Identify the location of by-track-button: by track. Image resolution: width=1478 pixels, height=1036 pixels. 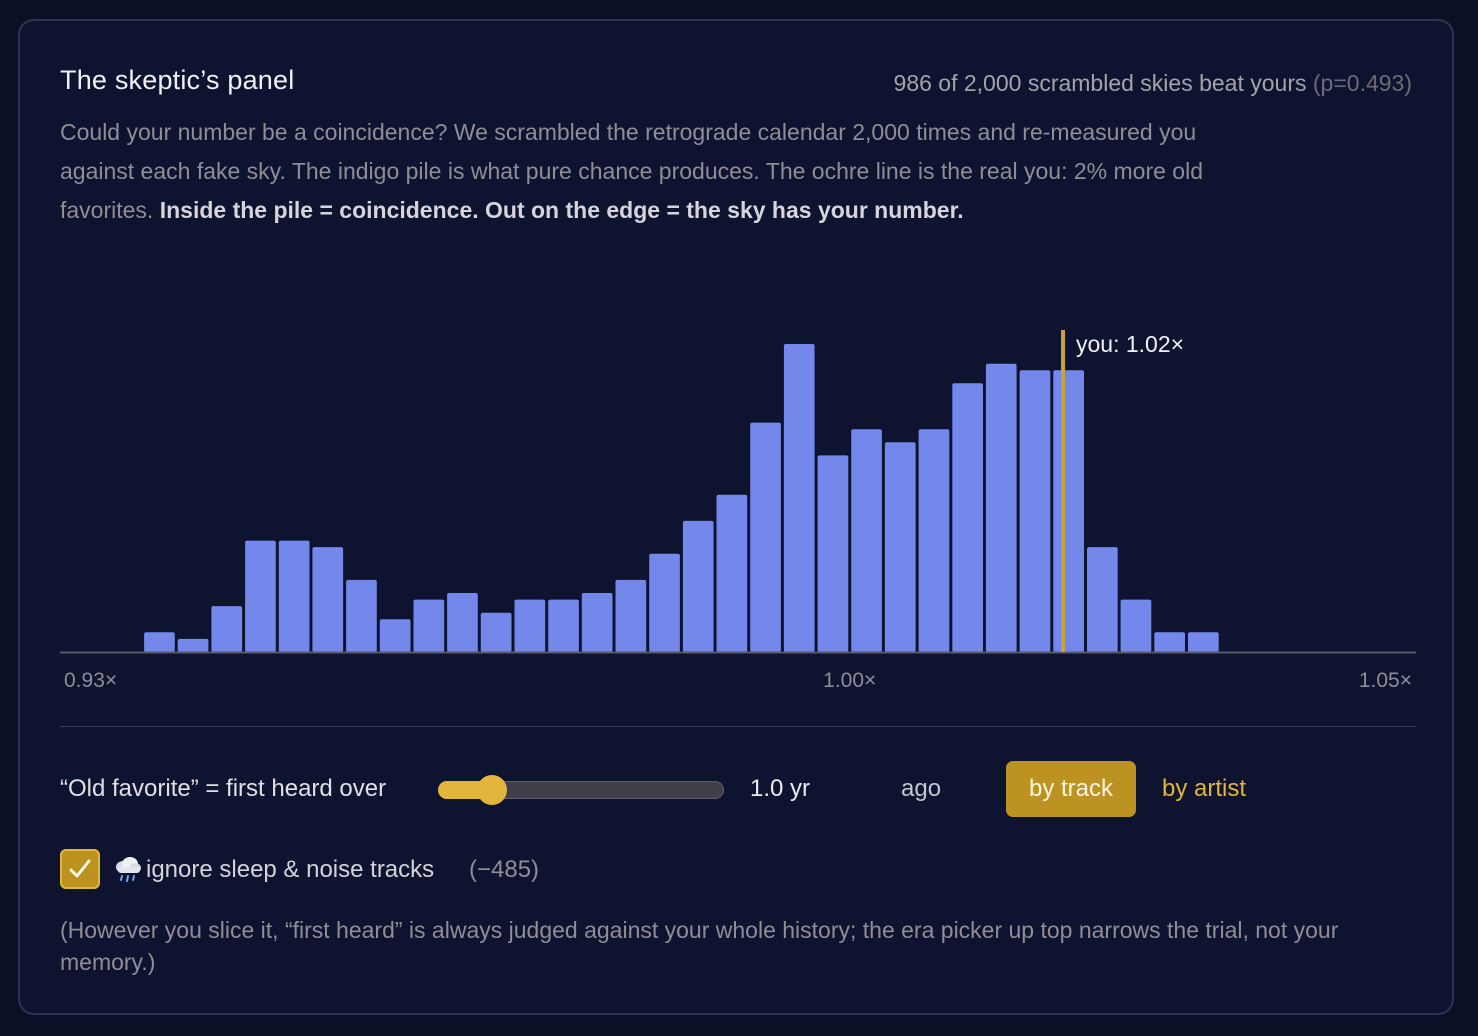
(1071, 789).